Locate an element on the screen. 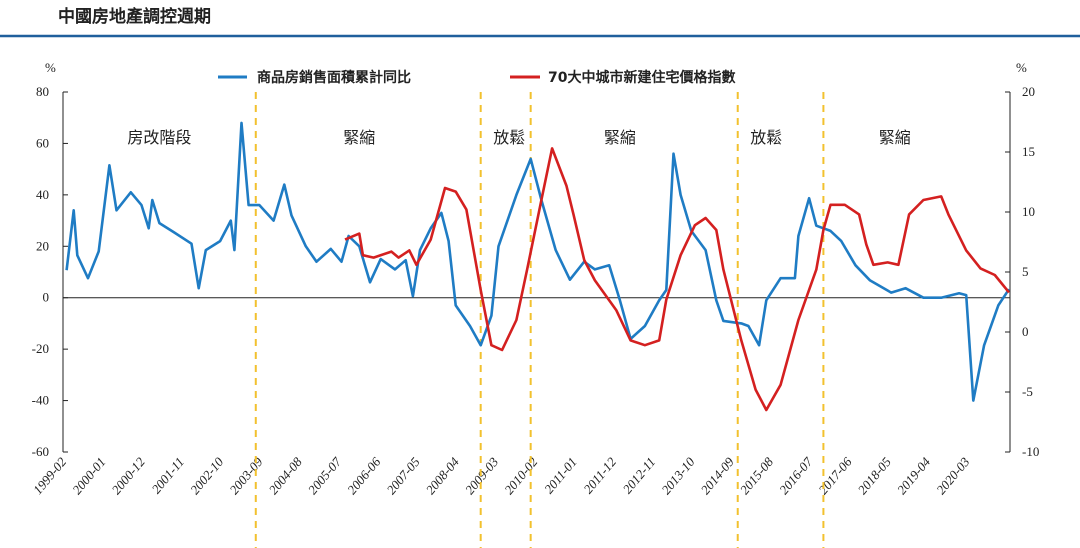 The image size is (1080, 548). x-tick-label: 2002-10 is located at coordinates (207, 475).